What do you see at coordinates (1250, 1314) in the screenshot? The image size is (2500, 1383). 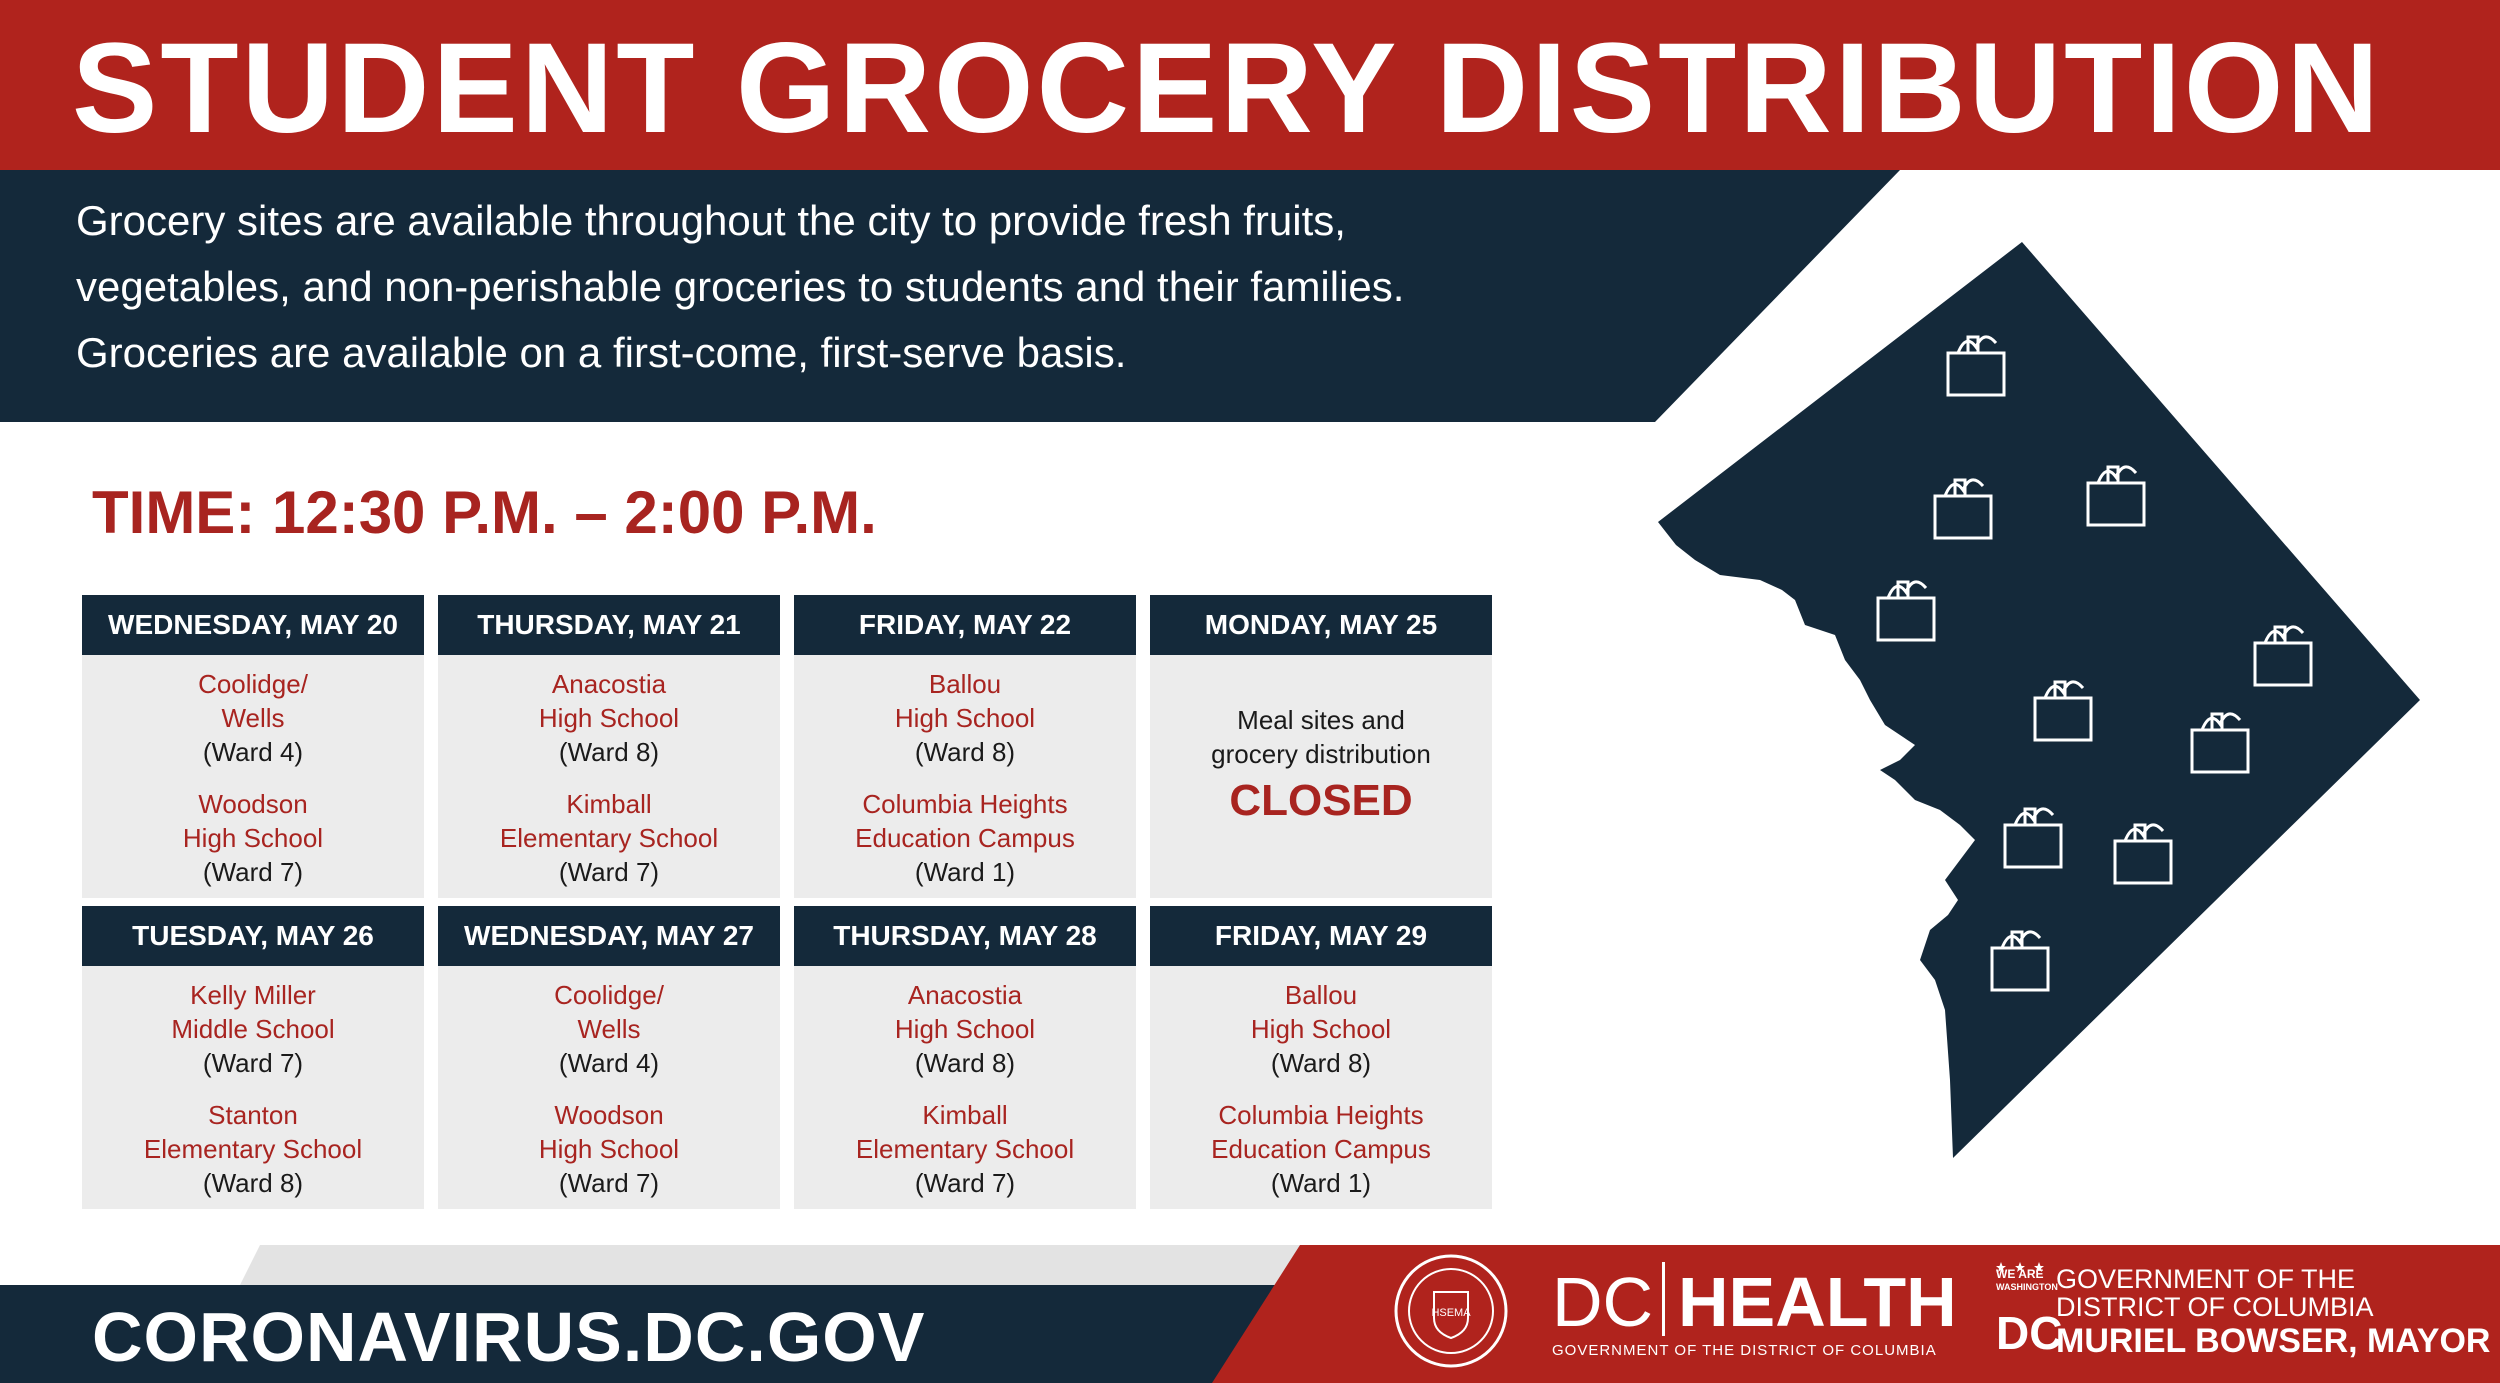 I see `footer-band` at bounding box center [1250, 1314].